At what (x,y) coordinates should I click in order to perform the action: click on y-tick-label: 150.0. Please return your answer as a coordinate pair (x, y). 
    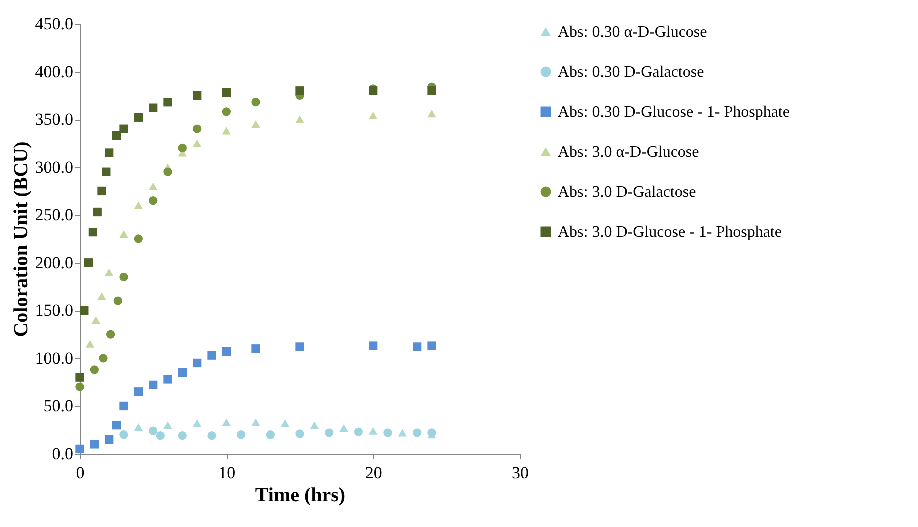
    Looking at the image, I should click on (54, 310).